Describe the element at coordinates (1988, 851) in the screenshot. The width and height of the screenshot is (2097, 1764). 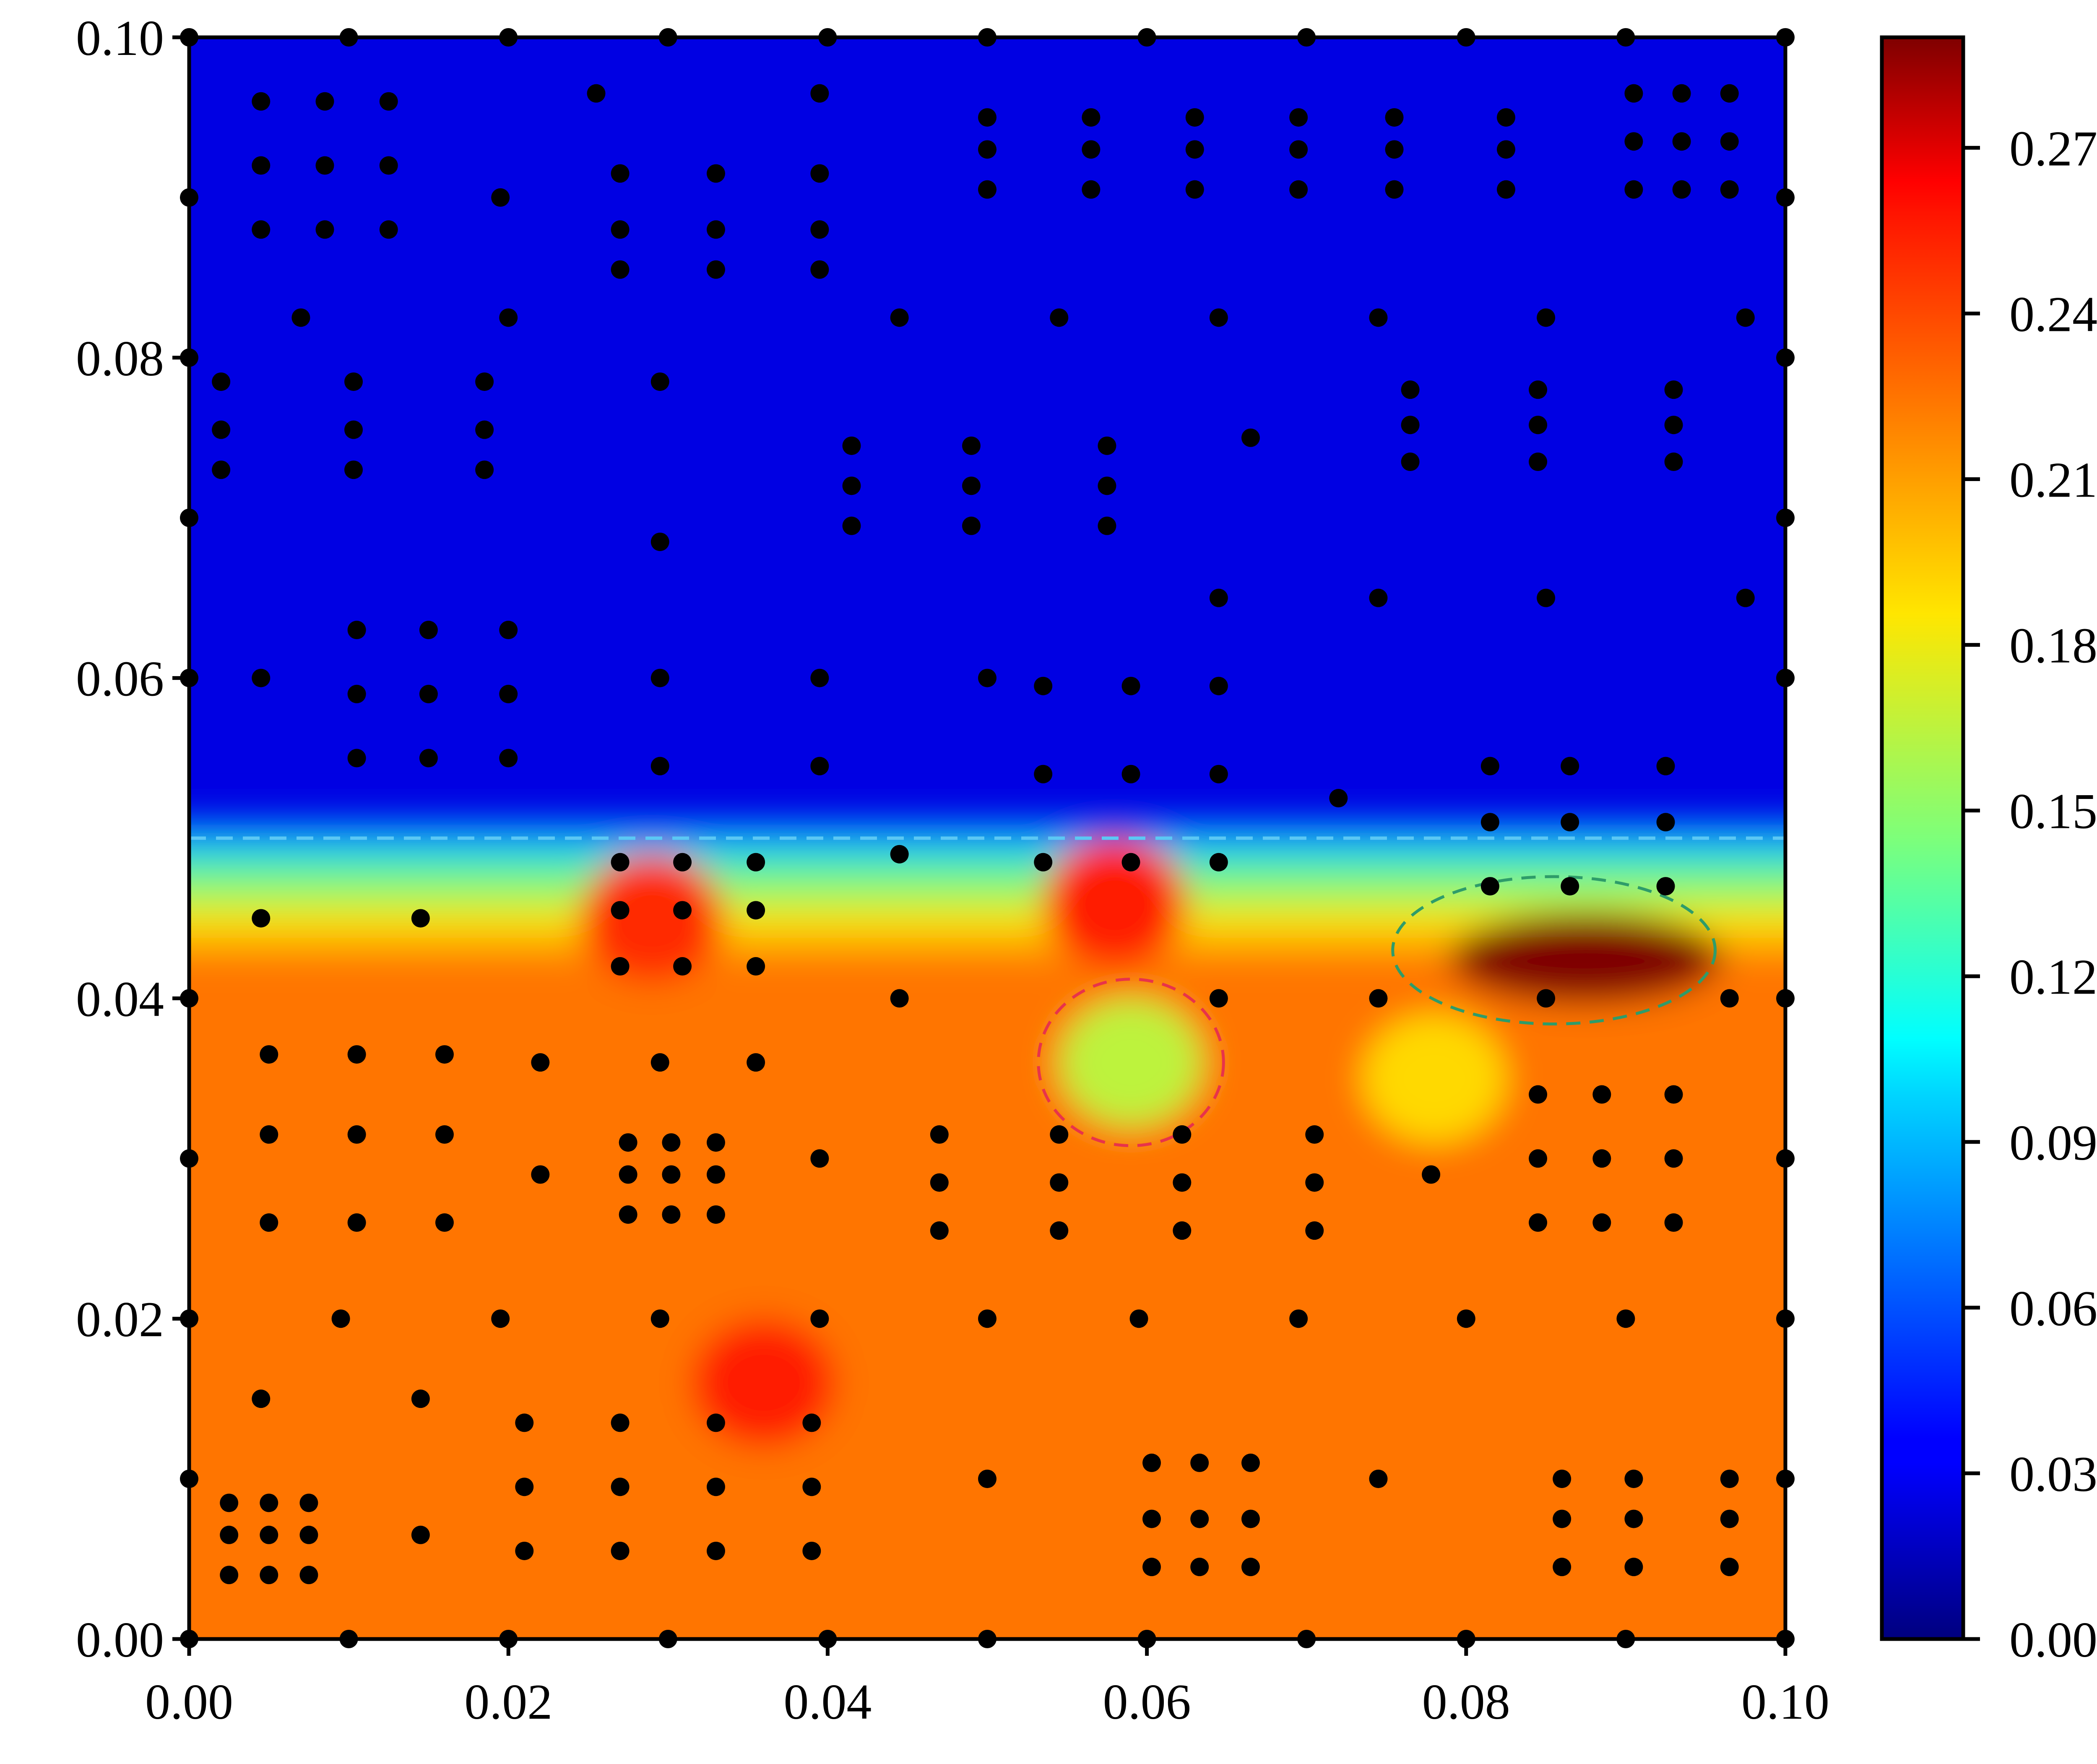
I see `colorbar: 0.00 0.03 0.06 0.09 0.12 0.15 0.18 0.21 0.24 0.27` at that location.